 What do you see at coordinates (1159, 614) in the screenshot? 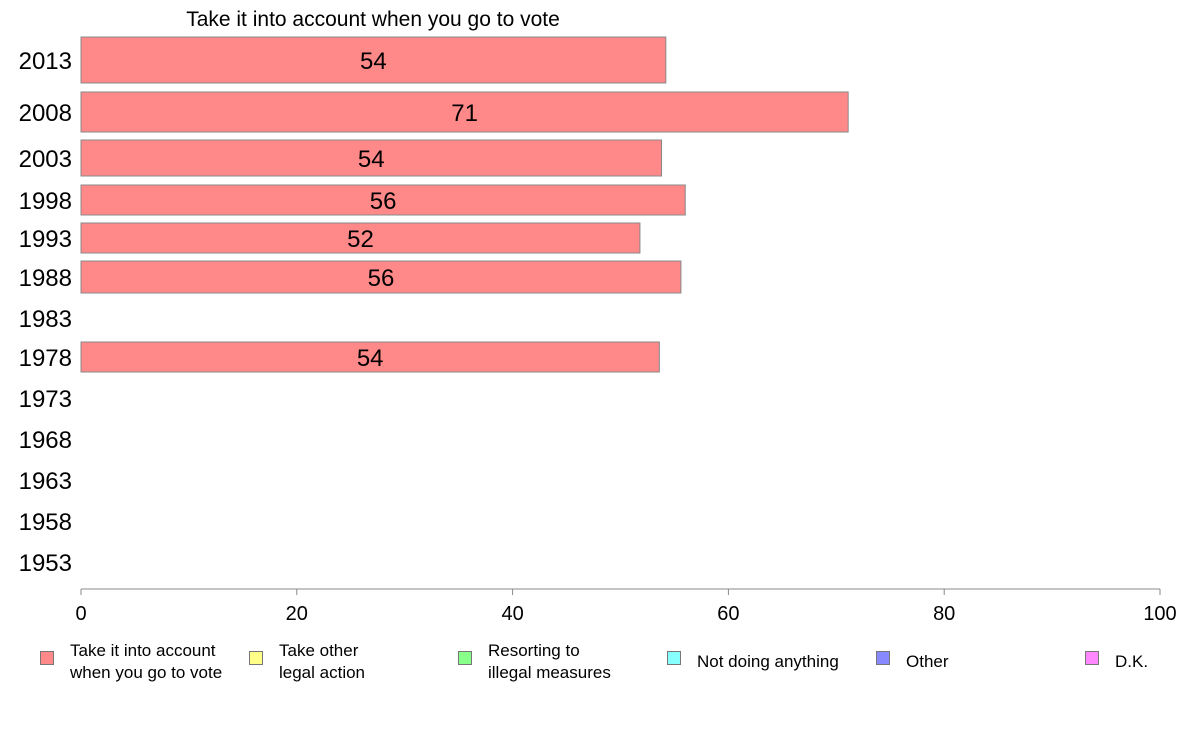
I see `x-tick-label: 100` at bounding box center [1159, 614].